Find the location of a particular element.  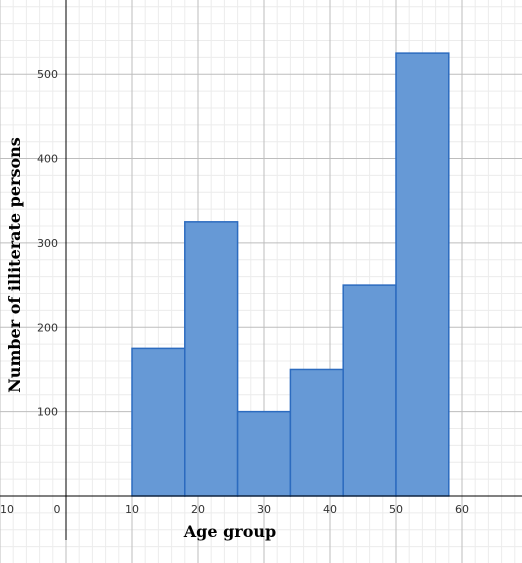

y-tick-label: 400 is located at coordinates (47, 159).